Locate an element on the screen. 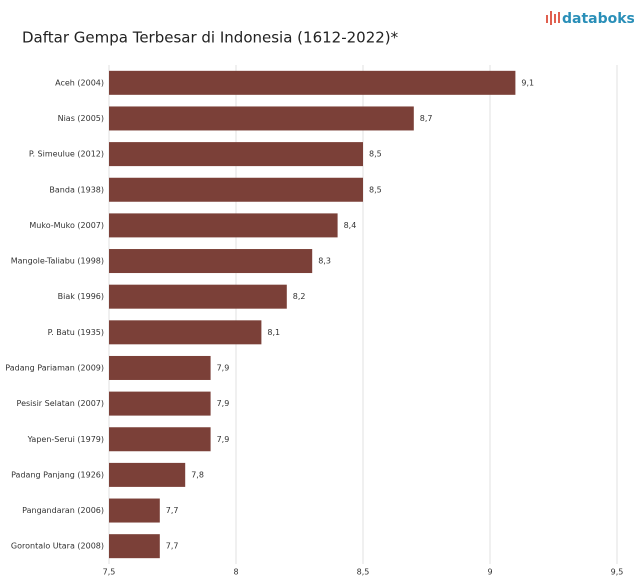 The image size is (634, 580). value-label: 7,8 is located at coordinates (197, 474).